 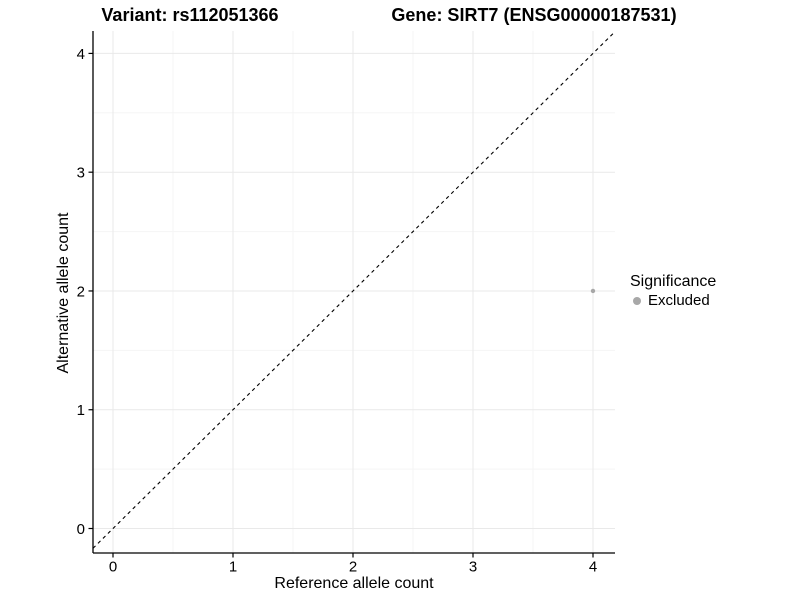 What do you see at coordinates (81, 173) in the screenshot?
I see `y-tick-label: 3` at bounding box center [81, 173].